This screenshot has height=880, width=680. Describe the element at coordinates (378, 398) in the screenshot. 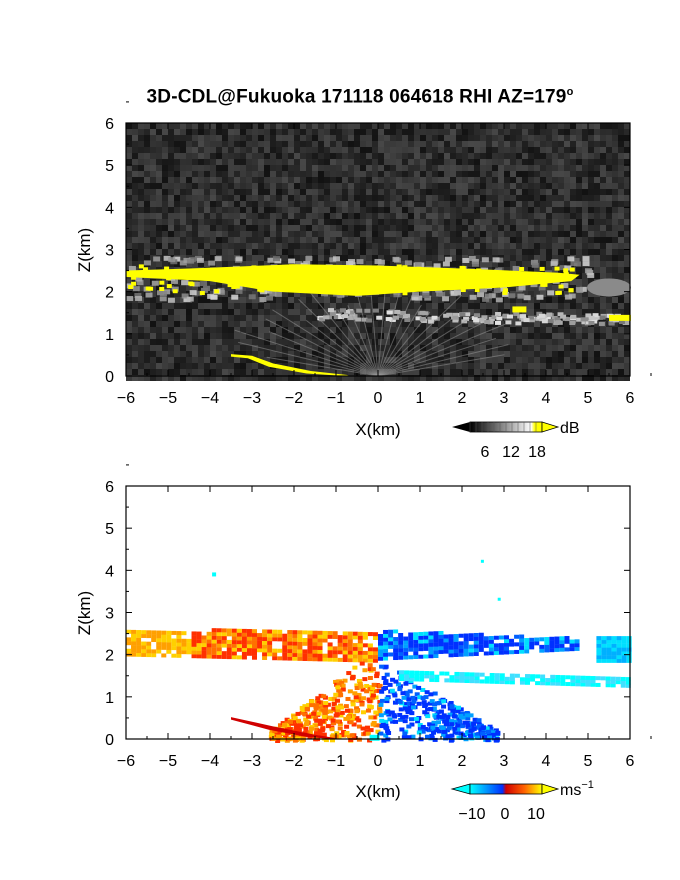

I see `x-tick-label: 0` at that location.